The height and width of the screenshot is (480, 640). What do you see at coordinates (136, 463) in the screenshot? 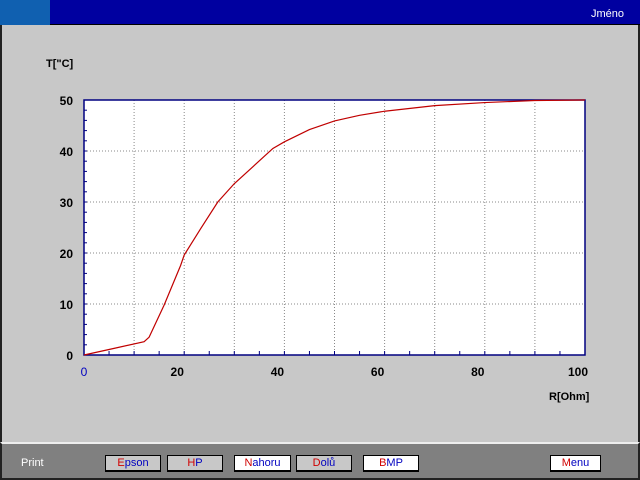
I see `button-label: pson` at bounding box center [136, 463].